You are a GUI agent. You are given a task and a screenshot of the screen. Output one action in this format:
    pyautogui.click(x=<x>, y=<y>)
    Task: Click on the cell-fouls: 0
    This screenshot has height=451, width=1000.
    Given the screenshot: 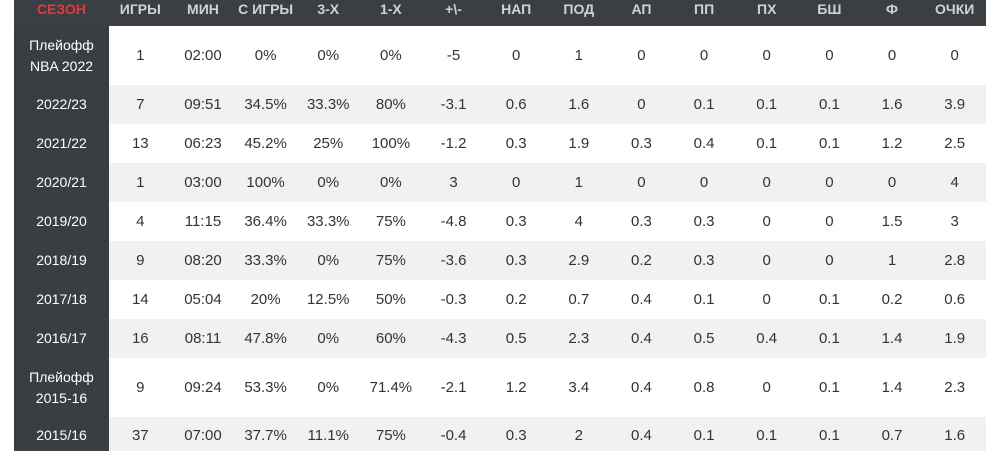 What is the action you would take?
    pyautogui.click(x=892, y=182)
    